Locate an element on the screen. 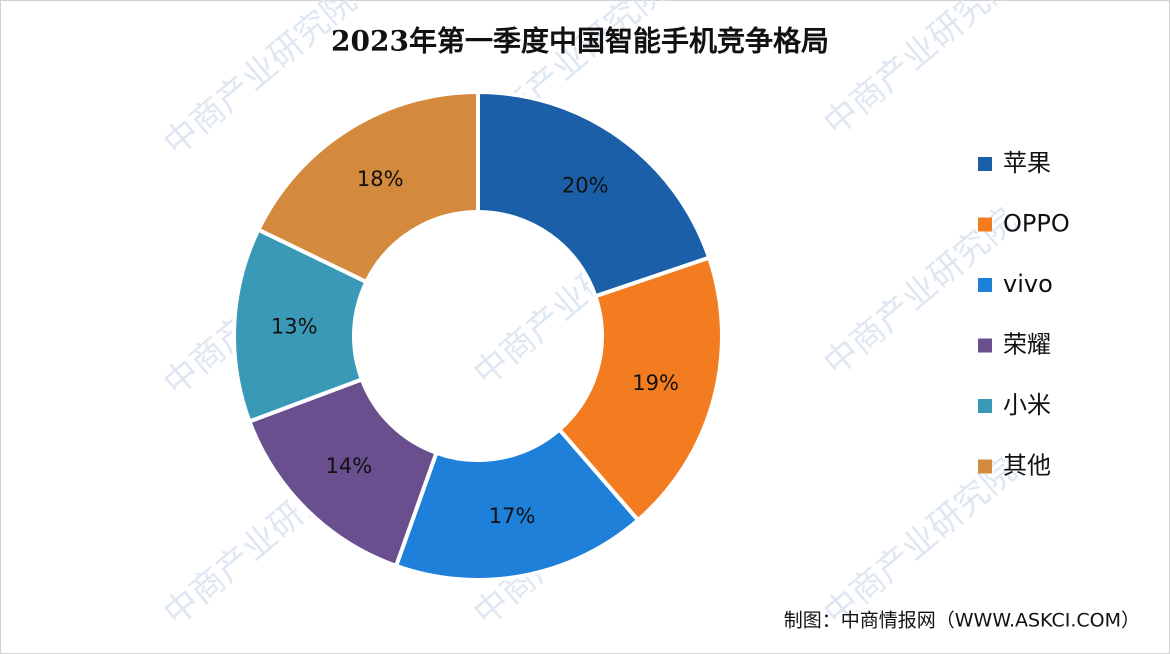 This screenshot has width=1170, height=654. source: 制图：中商情报网（WWW.ASKCI.COM） is located at coordinates (962, 621).